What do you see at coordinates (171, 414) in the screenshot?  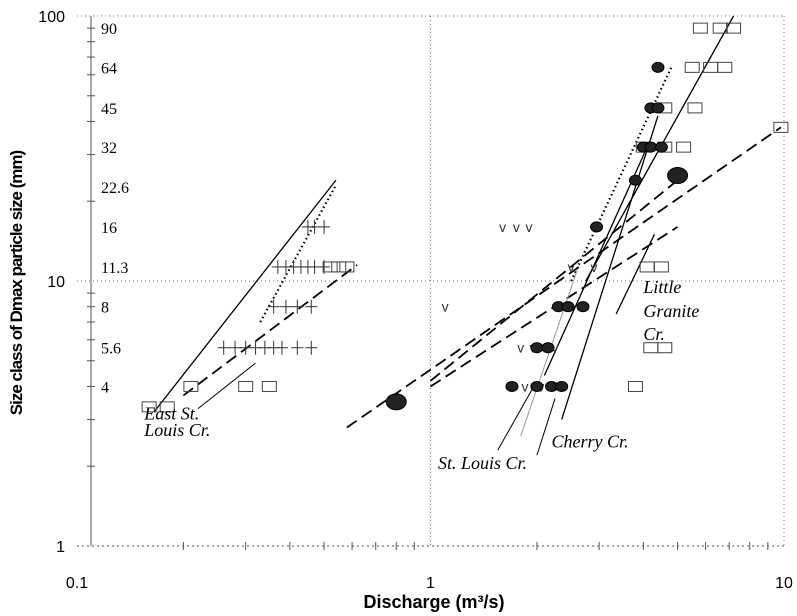 I see `annotation-label: East St.` at bounding box center [171, 414].